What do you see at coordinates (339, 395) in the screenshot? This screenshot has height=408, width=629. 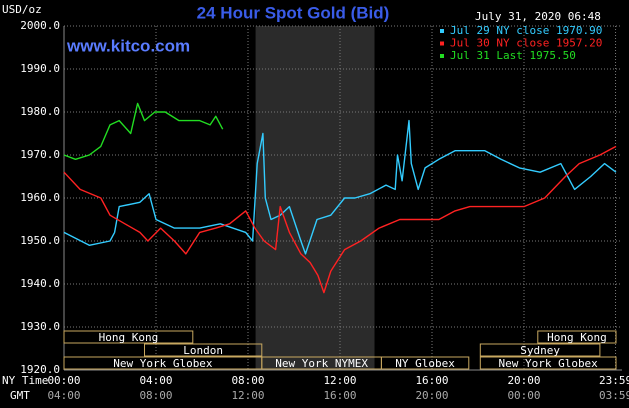 I see `x2-tick-label: 16:00` at bounding box center [339, 395].